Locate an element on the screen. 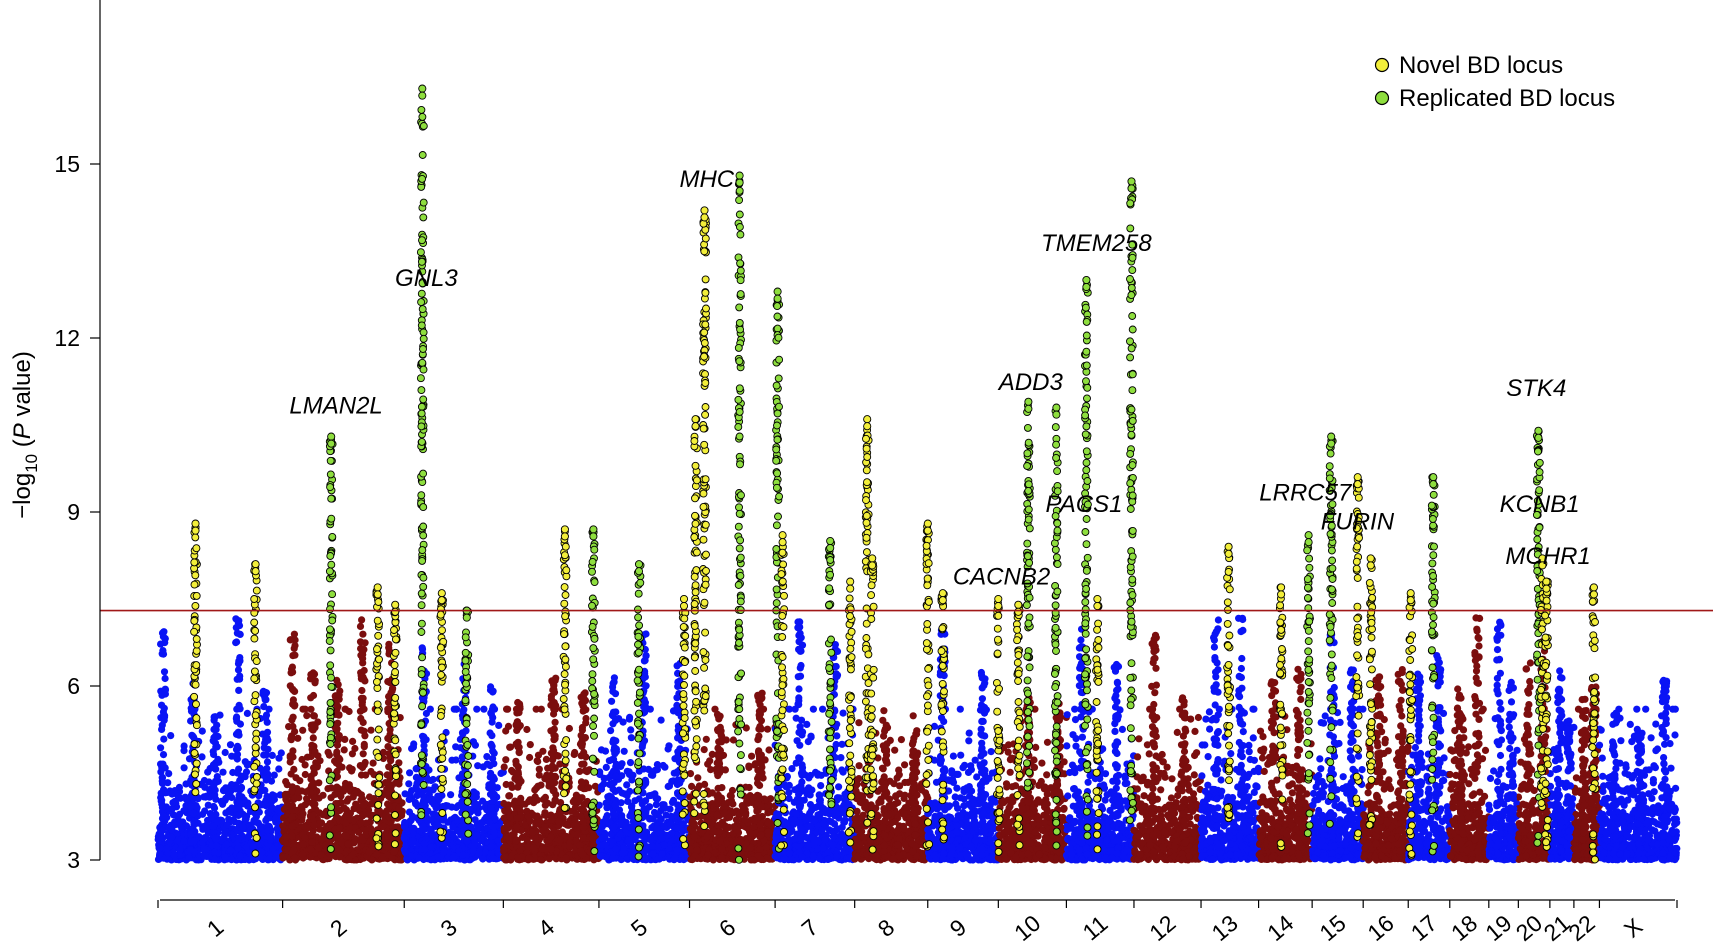 The height and width of the screenshot is (948, 1713). chromosome-6-snps is located at coordinates (732, 784).